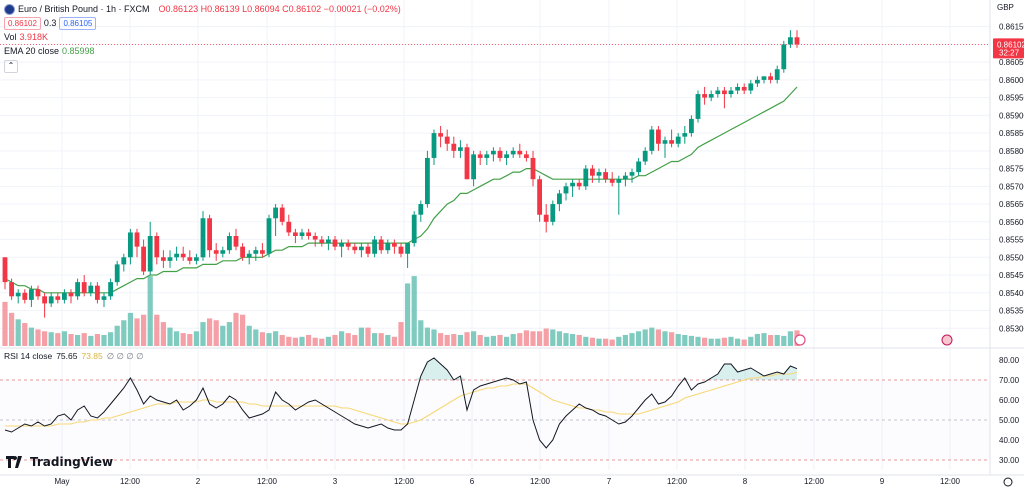 The width and height of the screenshot is (1024, 489). I want to click on chevron-up-icon: ⌃, so click(11, 65).